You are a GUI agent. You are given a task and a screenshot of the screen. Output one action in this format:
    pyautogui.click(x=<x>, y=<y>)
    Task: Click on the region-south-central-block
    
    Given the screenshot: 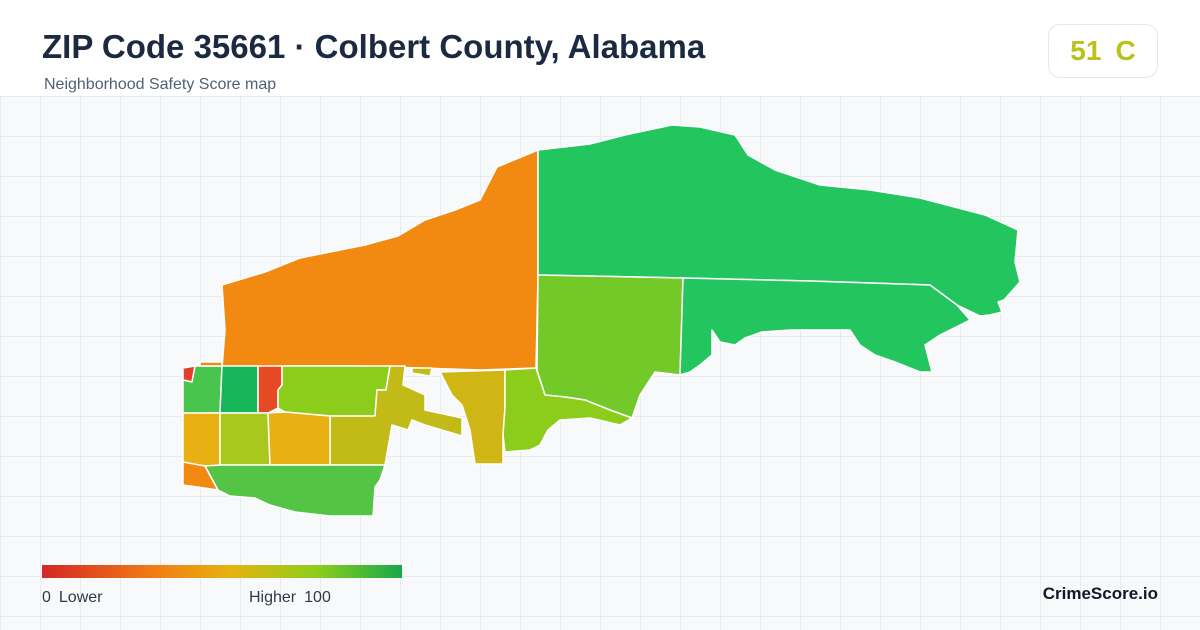 What is the action you would take?
    pyautogui.click(x=567, y=410)
    